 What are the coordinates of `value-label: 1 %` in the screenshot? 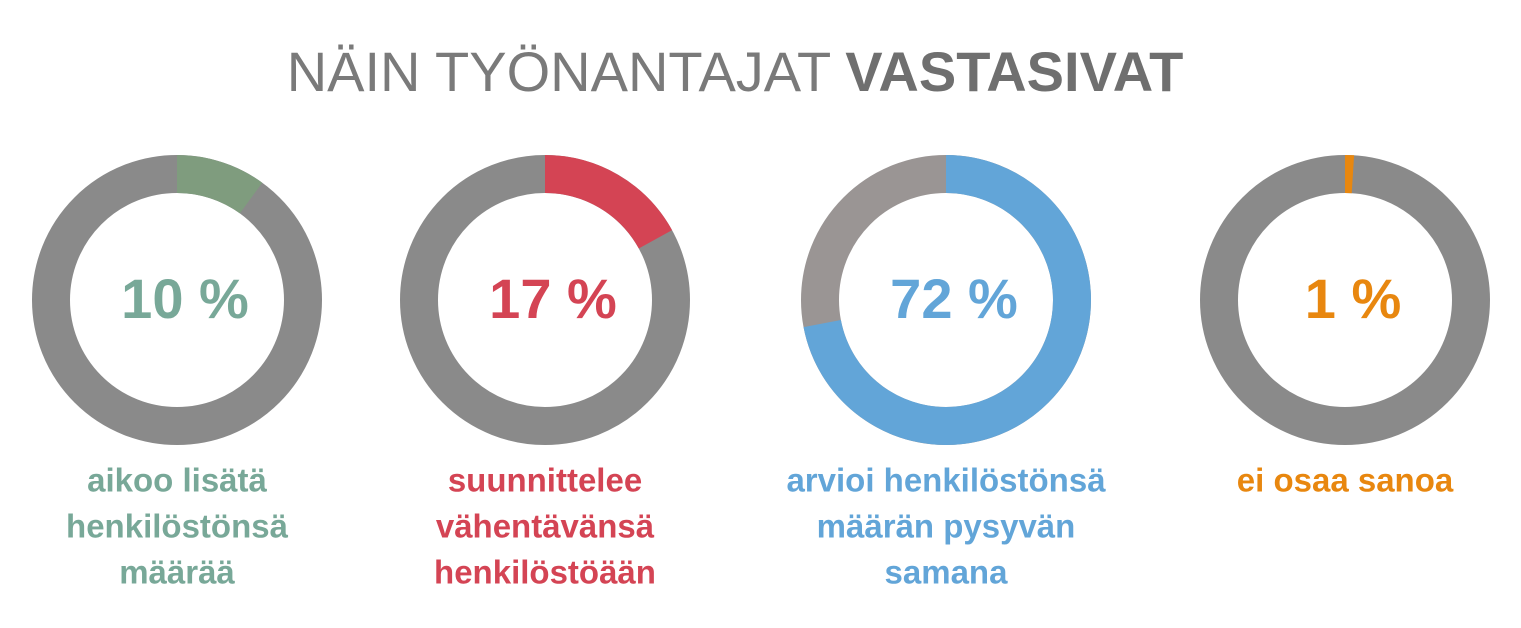 It's located at (1353, 298).